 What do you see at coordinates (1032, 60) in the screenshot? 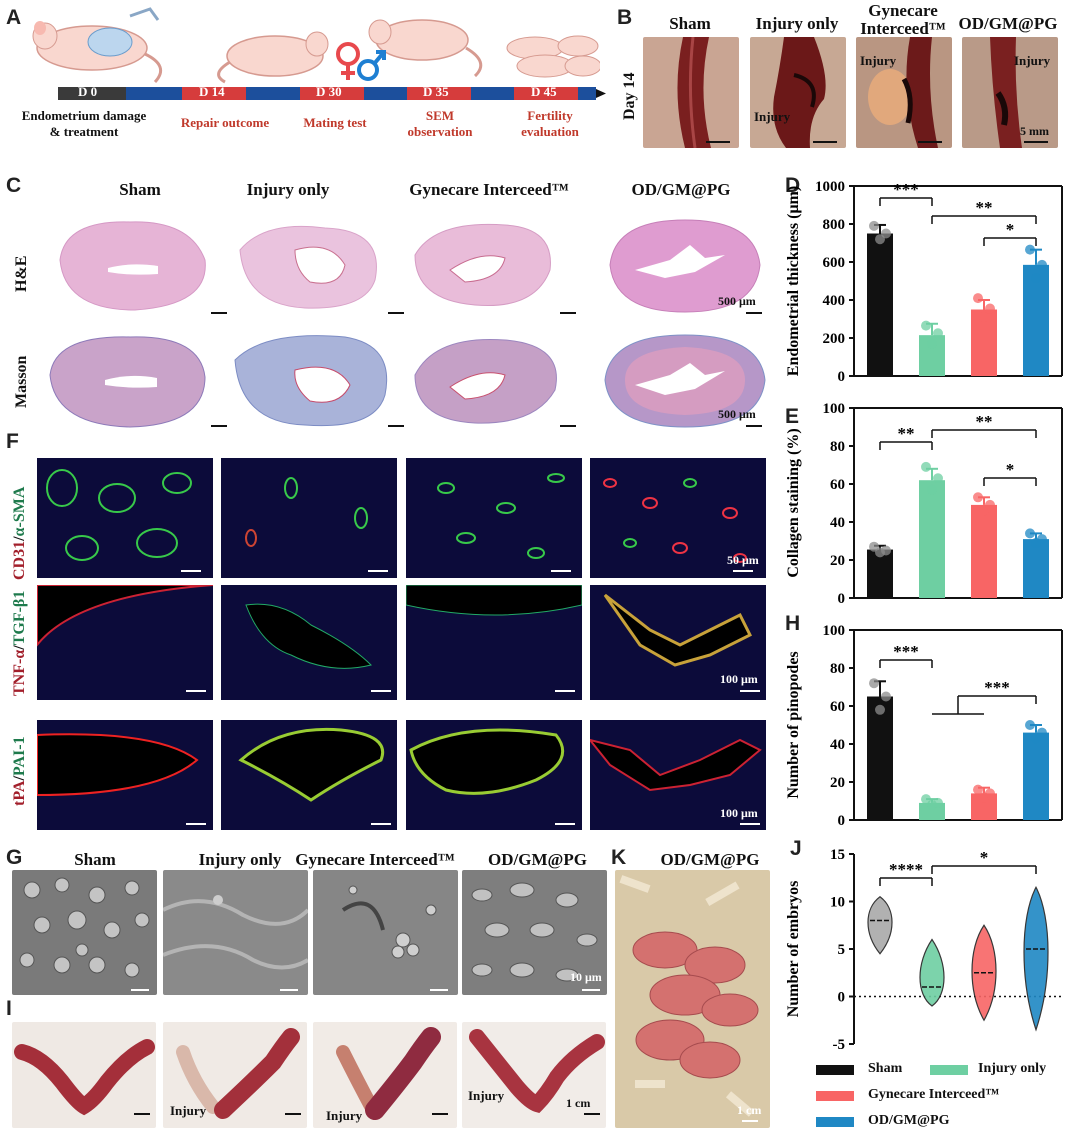
I see `panel-b-injury-label-3: Injury` at bounding box center [1032, 60].